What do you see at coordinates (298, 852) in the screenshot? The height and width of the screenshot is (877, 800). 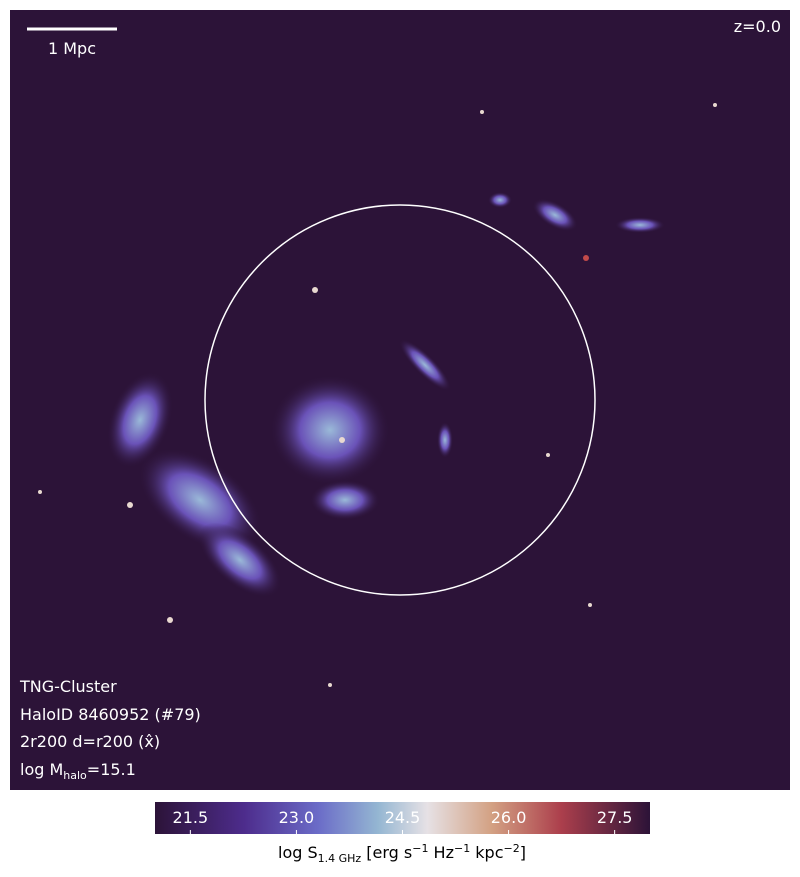 I see `text: log S` at bounding box center [298, 852].